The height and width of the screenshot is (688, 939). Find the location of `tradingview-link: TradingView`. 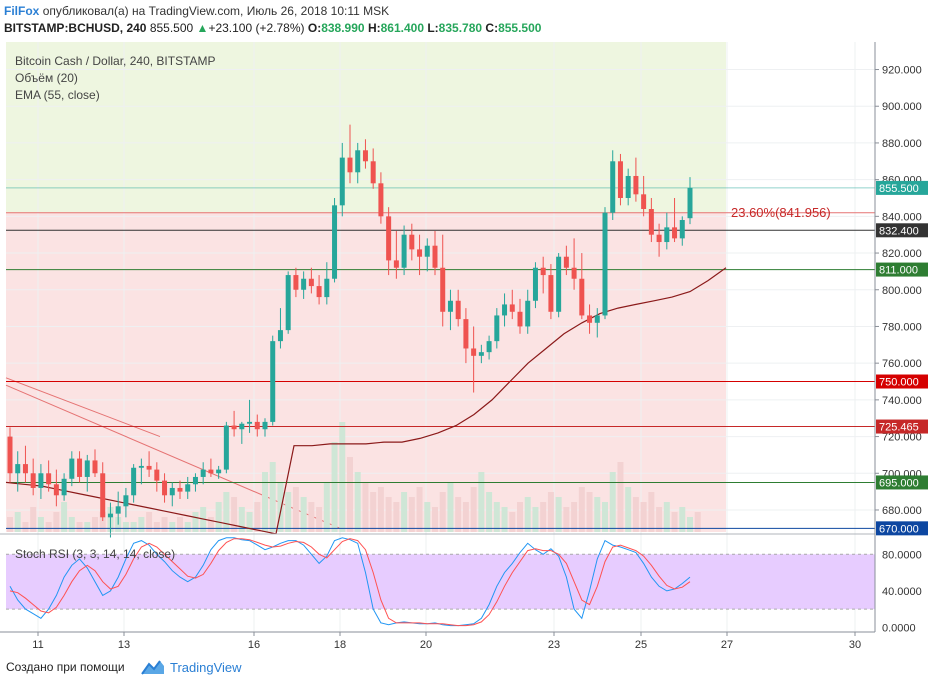

tradingview-link: TradingView is located at coordinates (206, 667).